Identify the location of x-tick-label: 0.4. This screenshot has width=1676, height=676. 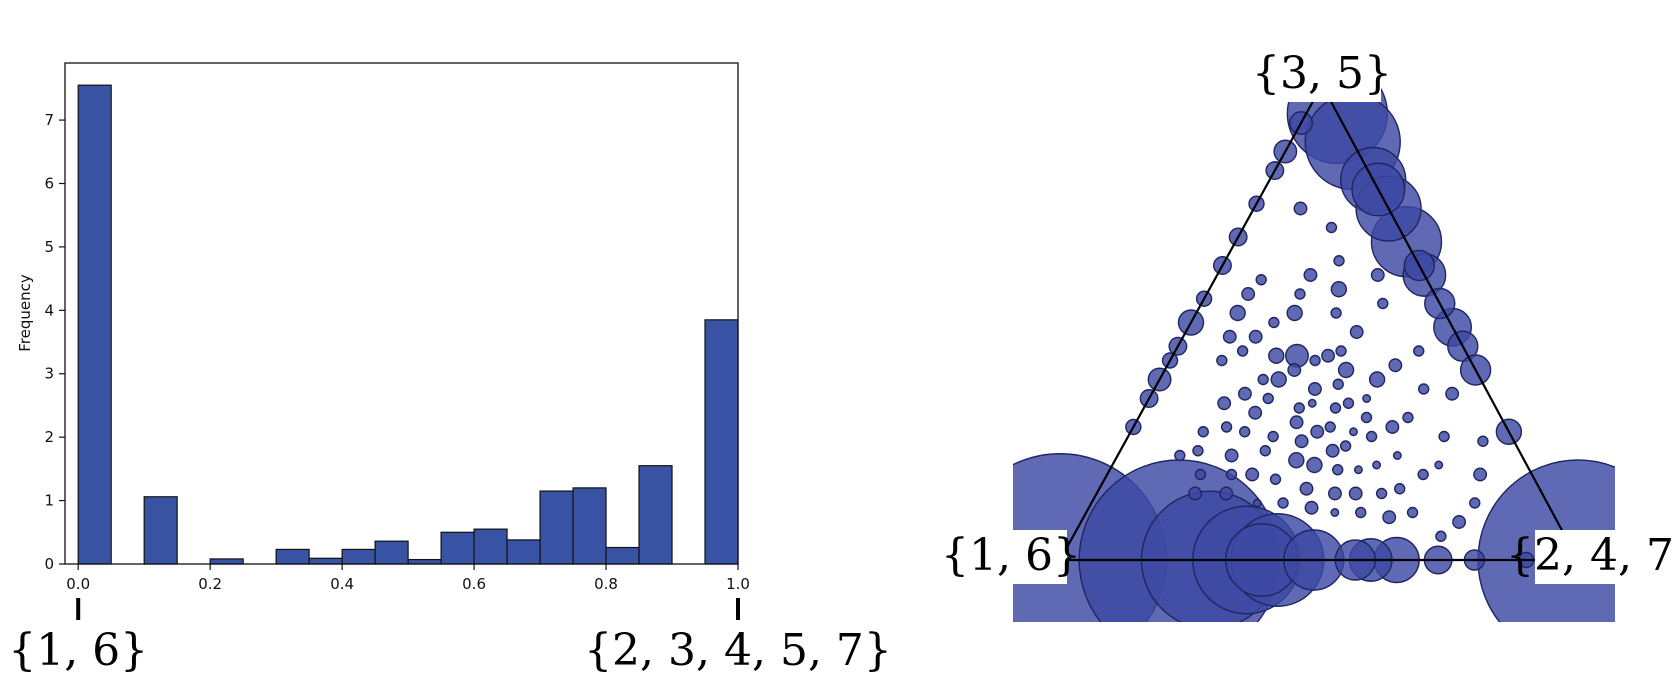
(342, 584).